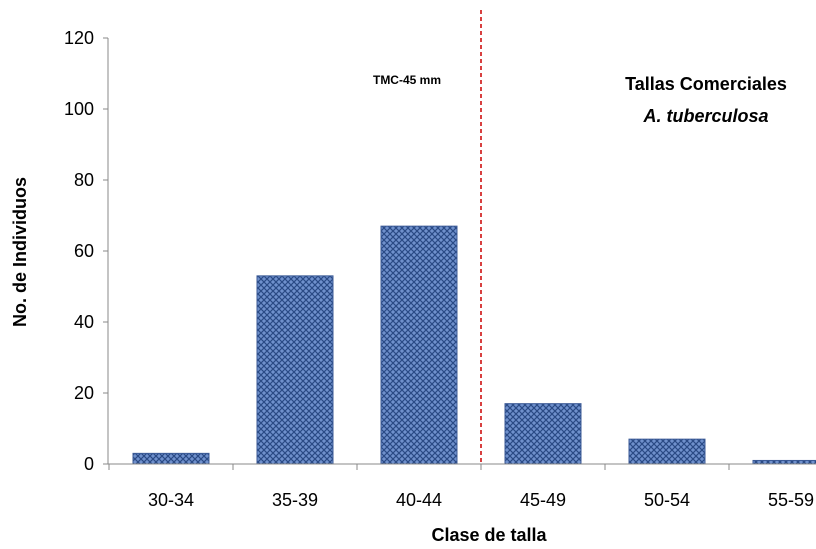  What do you see at coordinates (84, 180) in the screenshot?
I see `y-tick-label: 80` at bounding box center [84, 180].